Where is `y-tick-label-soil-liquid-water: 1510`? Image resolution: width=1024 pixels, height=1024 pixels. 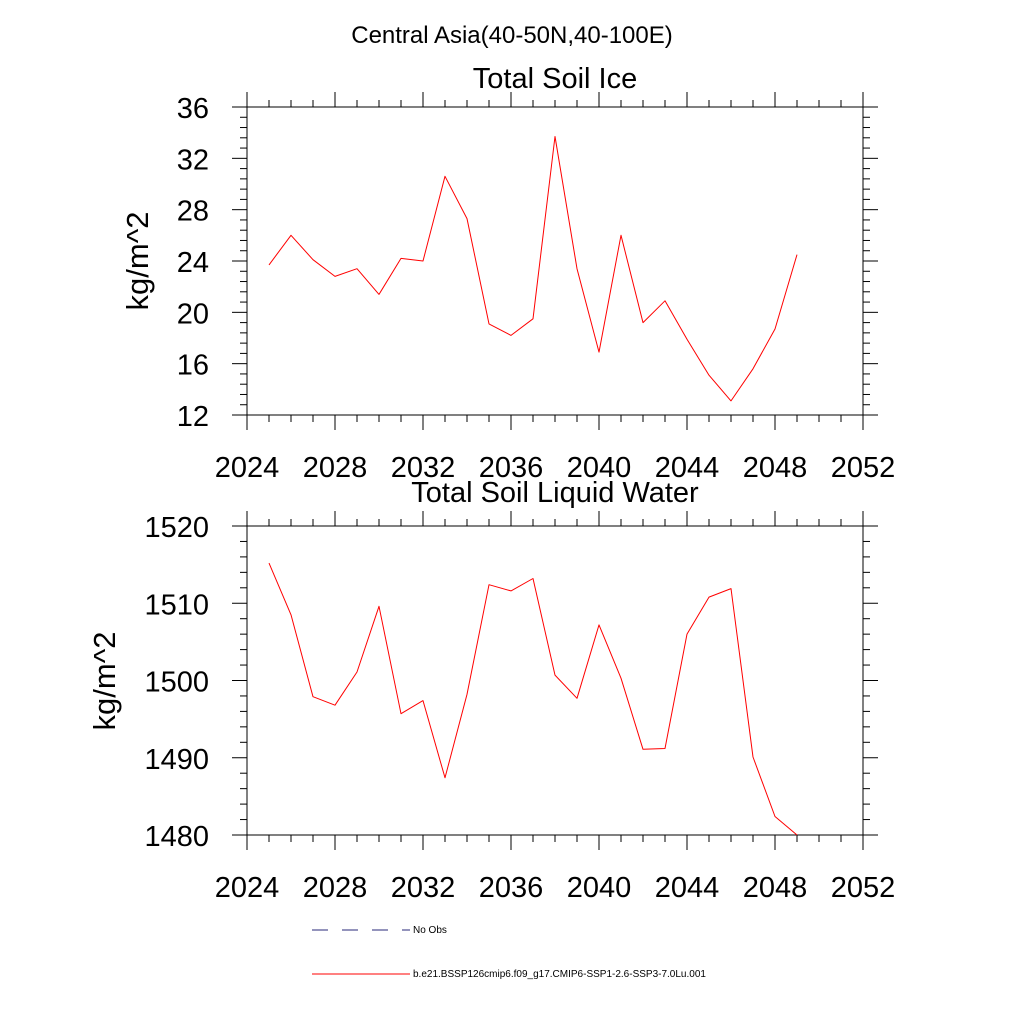
y-tick-label-soil-liquid-water: 1510 is located at coordinates (176, 605).